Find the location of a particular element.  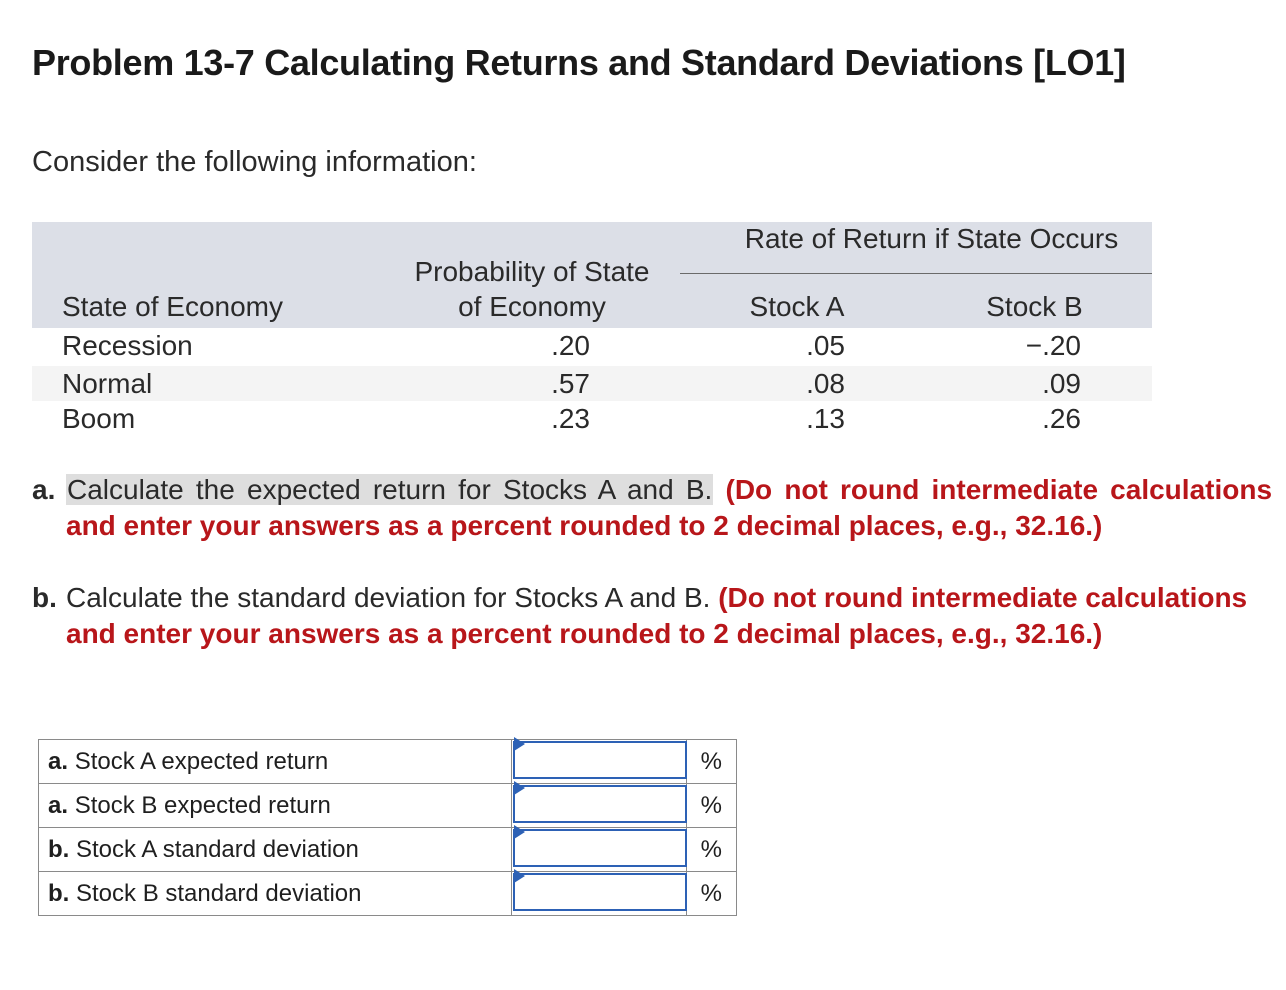

answer-label: b. Stock B standard deviation is located at coordinates (275, 893).